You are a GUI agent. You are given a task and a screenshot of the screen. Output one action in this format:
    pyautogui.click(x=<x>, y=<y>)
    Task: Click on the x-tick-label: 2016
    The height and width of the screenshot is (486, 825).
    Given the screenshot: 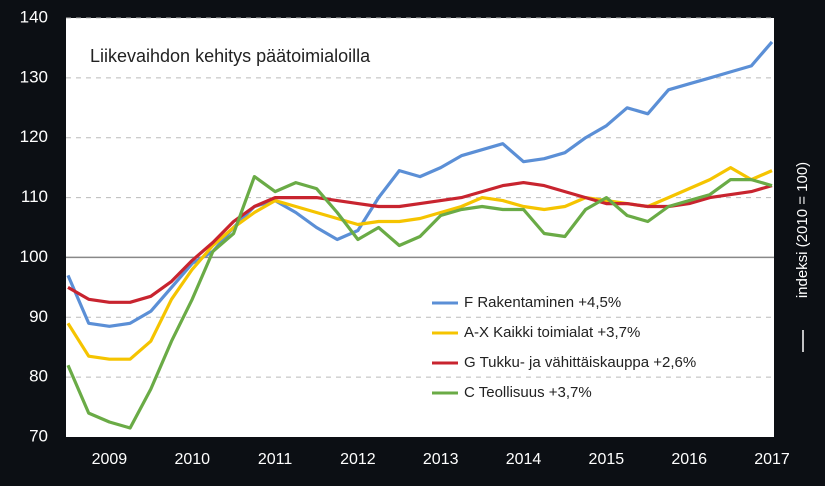 What is the action you would take?
    pyautogui.click(x=689, y=459)
    